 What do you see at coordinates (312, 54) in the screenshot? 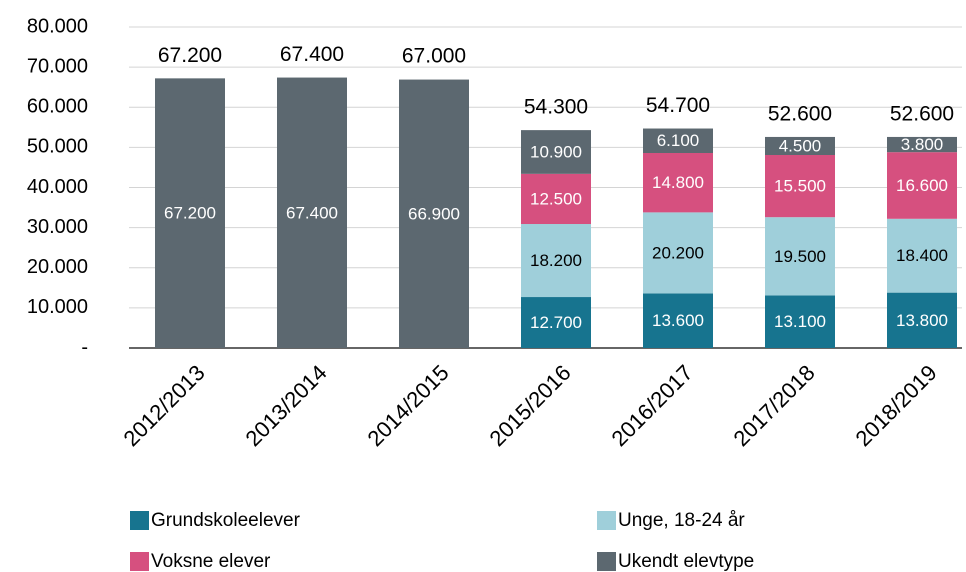
I see `total-label: 67.400` at bounding box center [312, 54].